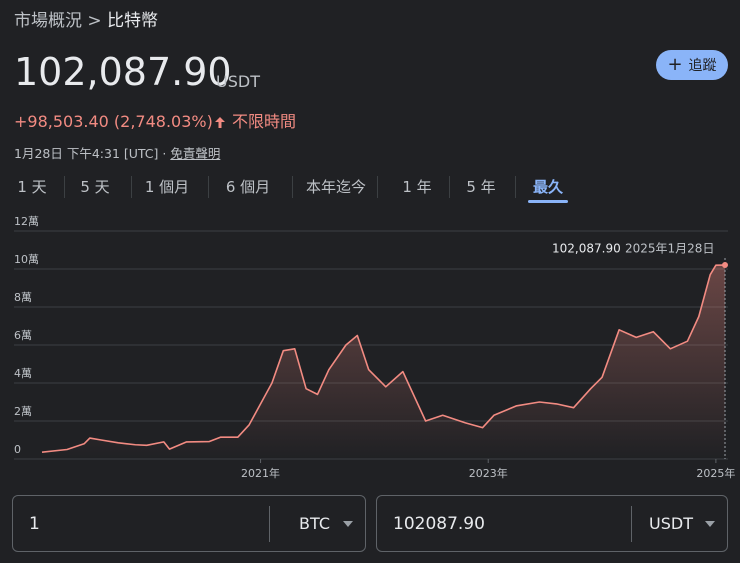 This screenshot has height=563, width=740. What do you see at coordinates (439, 524) in the screenshot?
I see `to-amount: 102087.90` at bounding box center [439, 524].